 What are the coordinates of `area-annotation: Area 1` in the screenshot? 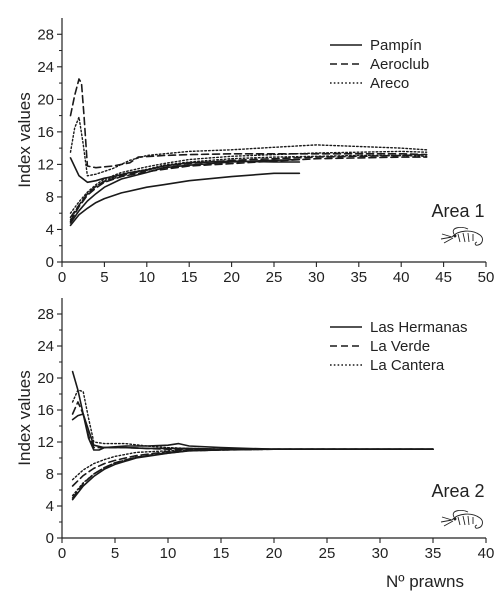 It's located at (457, 211).